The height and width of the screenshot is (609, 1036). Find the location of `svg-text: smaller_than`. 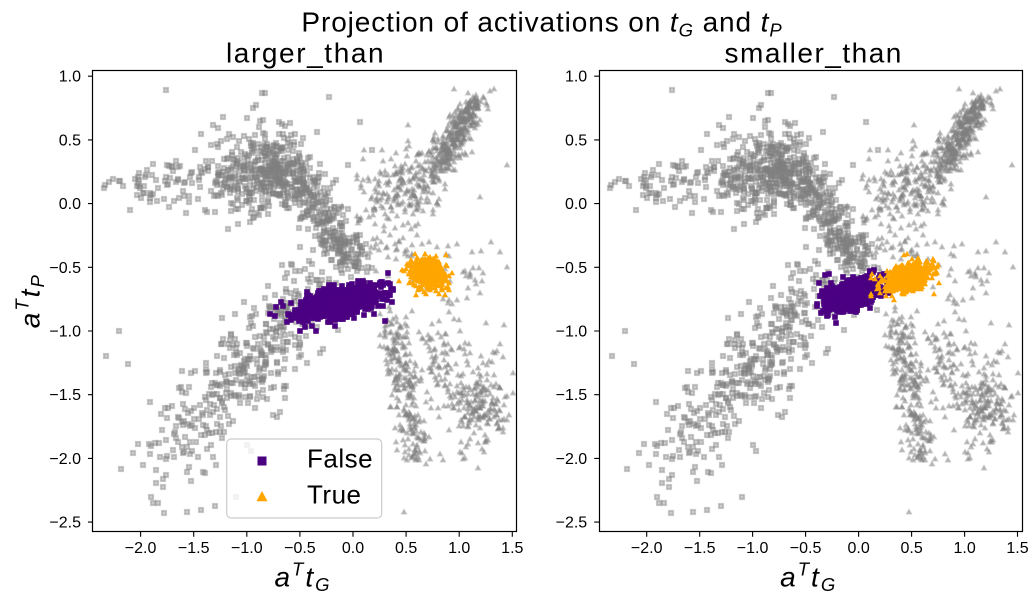

svg-text: smaller_than is located at coordinates (814, 52).